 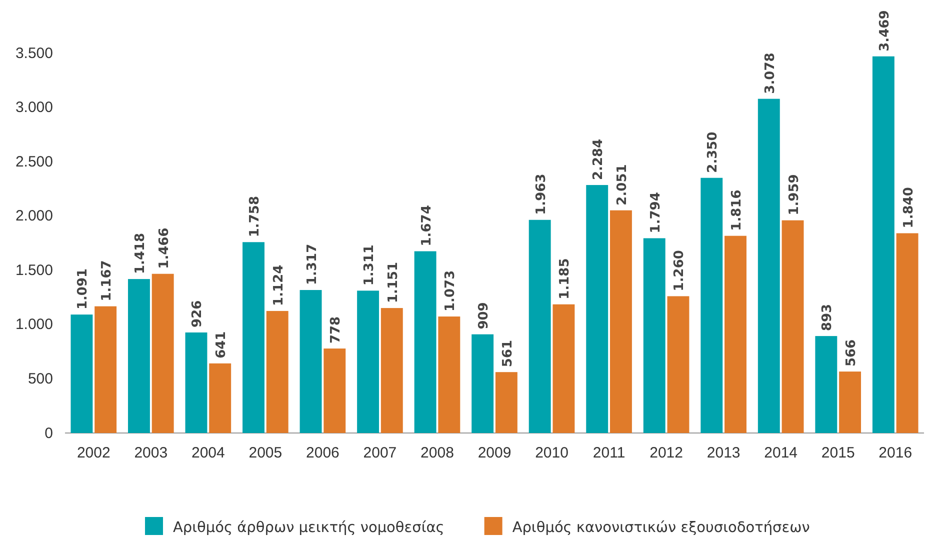 What do you see at coordinates (34, 216) in the screenshot?
I see `y-tick-label: 2.000` at bounding box center [34, 216].